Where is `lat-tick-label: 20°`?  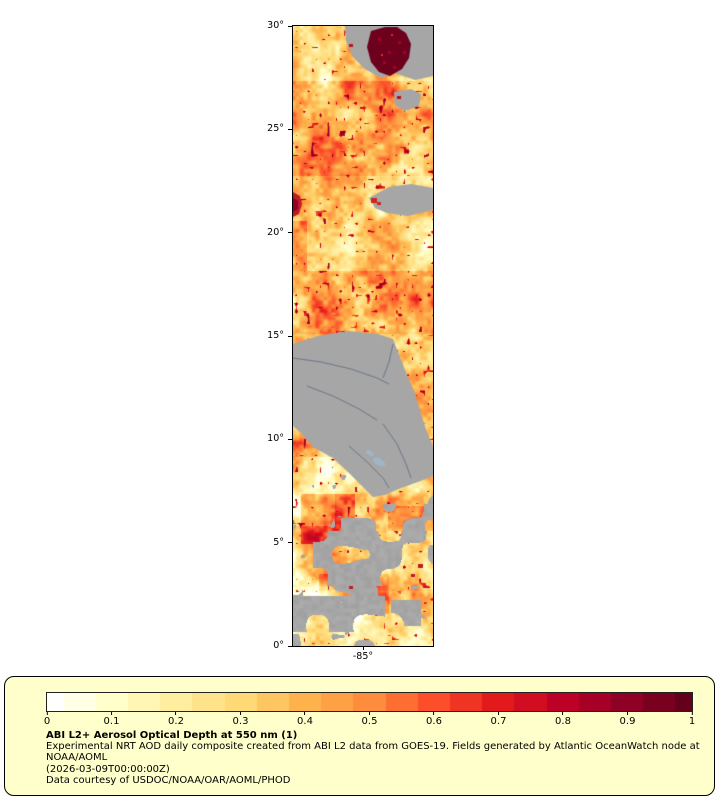 lat-tick-label: 20° is located at coordinates (275, 232).